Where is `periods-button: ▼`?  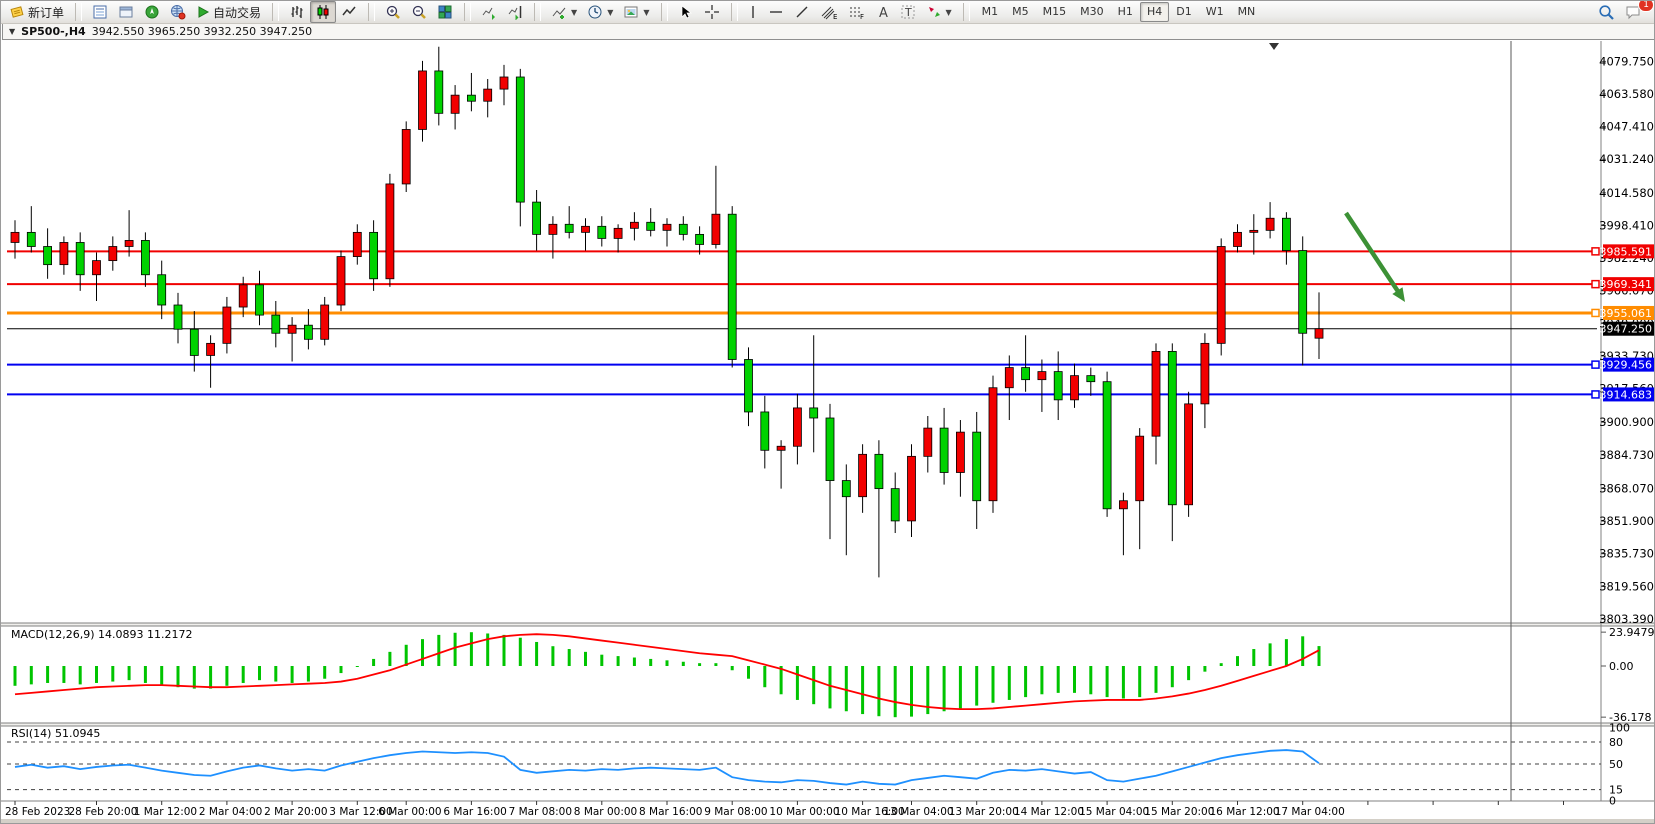 periods-button: ▼ is located at coordinates (600, 12).